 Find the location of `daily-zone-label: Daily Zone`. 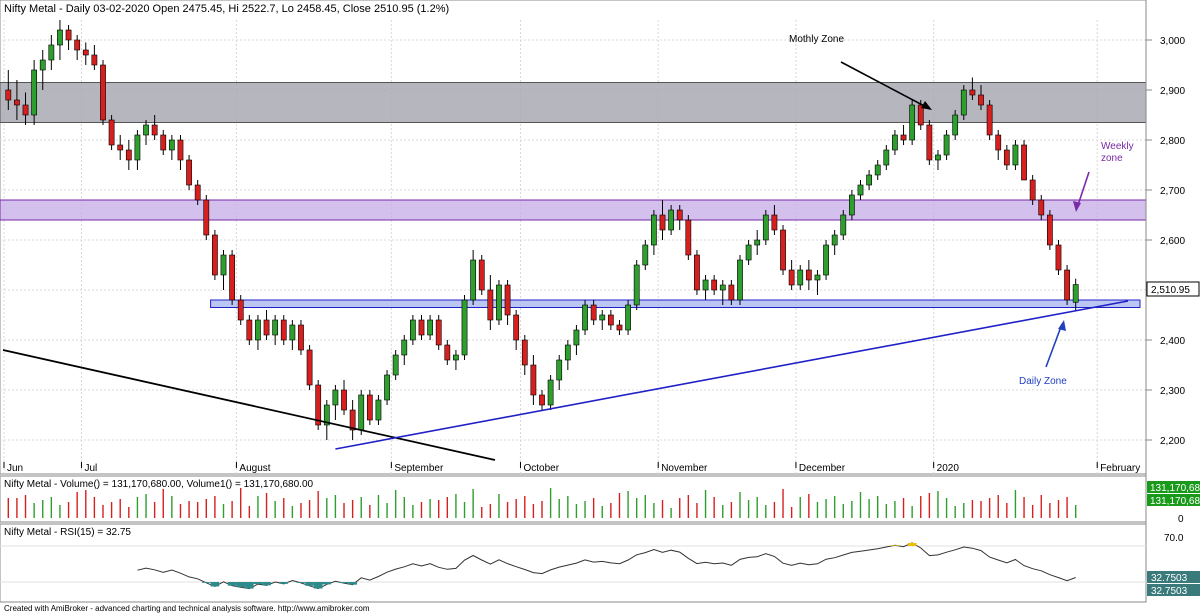

daily-zone-label: Daily Zone is located at coordinates (1043, 381).